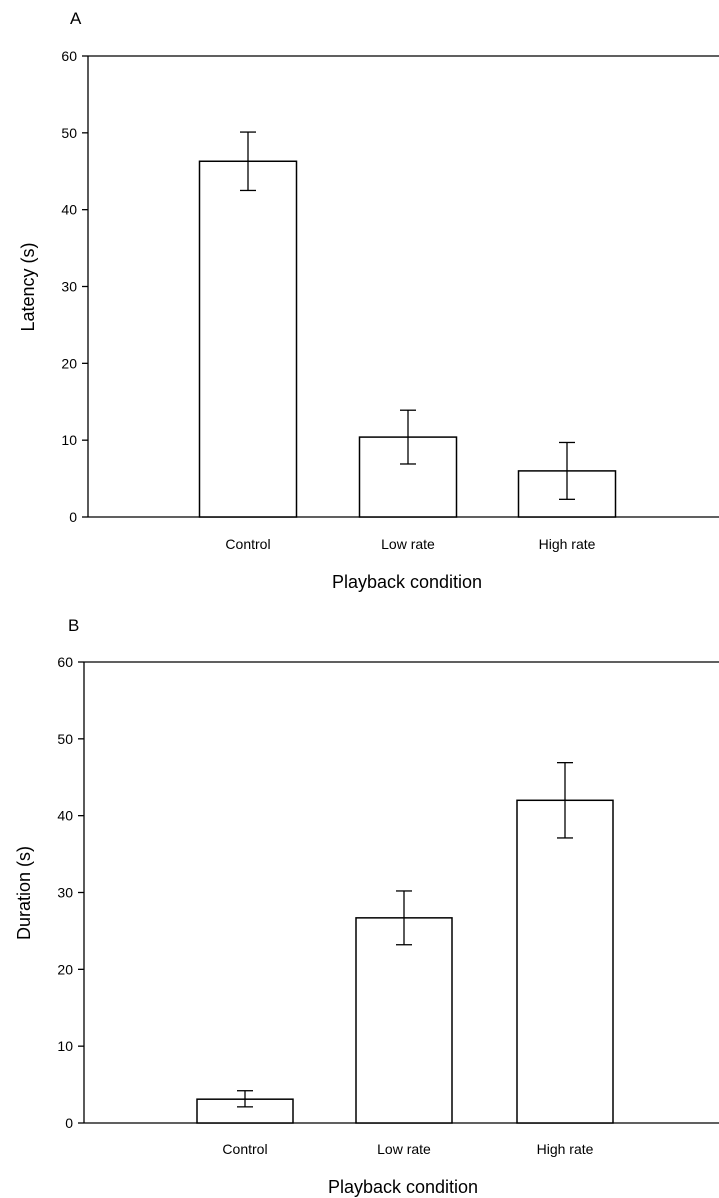  What do you see at coordinates (28, 286) in the screenshot?
I see `y-axis-title: Latency (s)` at bounding box center [28, 286].